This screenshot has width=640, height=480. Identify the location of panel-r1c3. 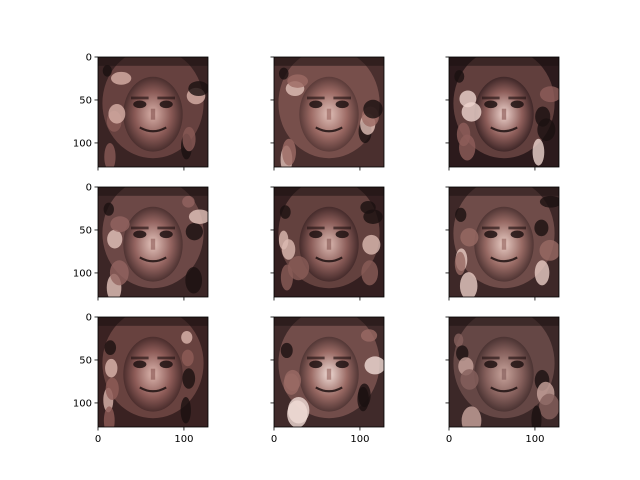
(502, 113).